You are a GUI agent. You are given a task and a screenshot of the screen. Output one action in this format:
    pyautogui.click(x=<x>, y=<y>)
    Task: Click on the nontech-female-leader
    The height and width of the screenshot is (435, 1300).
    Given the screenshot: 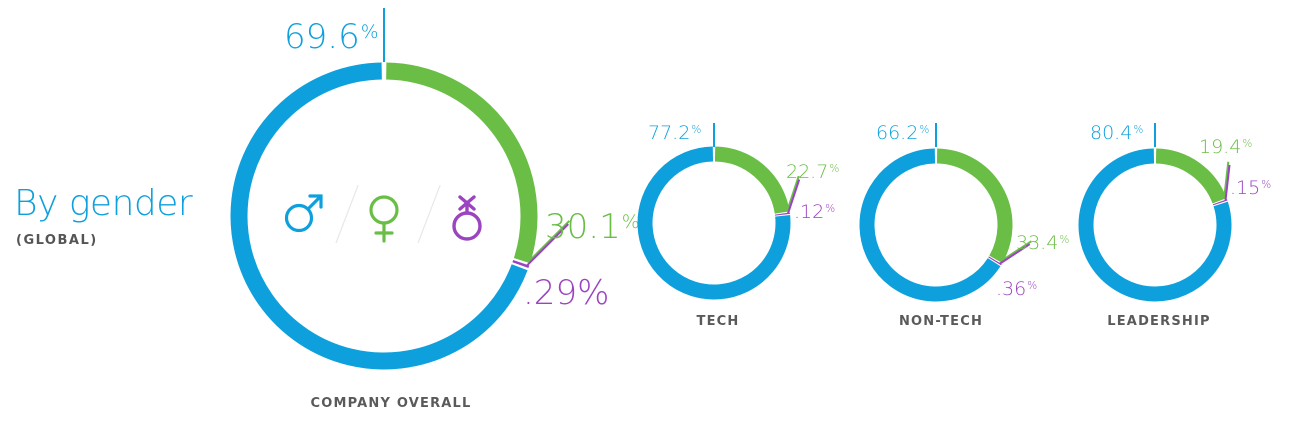 What is the action you would take?
    pyautogui.click(x=1016, y=251)
    